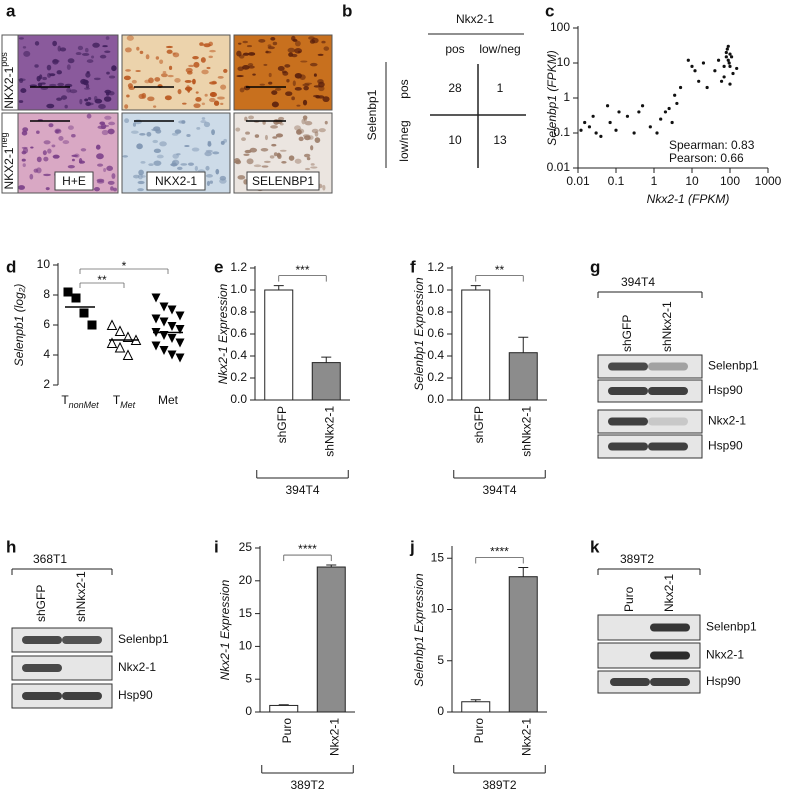 The image size is (800, 799). Describe the element at coordinates (435, 311) in the screenshot. I see `y-tick-label: 0.8` at that location.